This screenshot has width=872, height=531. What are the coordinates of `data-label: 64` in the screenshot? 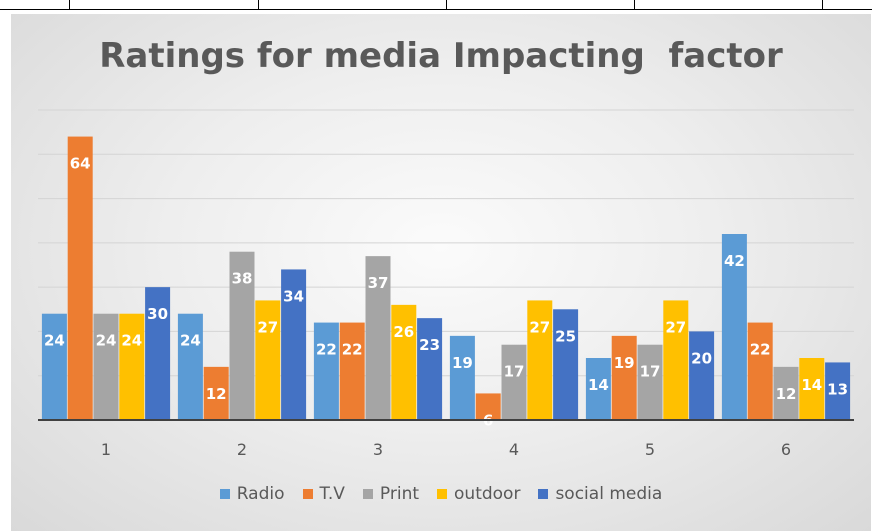 It's located at (80, 164).